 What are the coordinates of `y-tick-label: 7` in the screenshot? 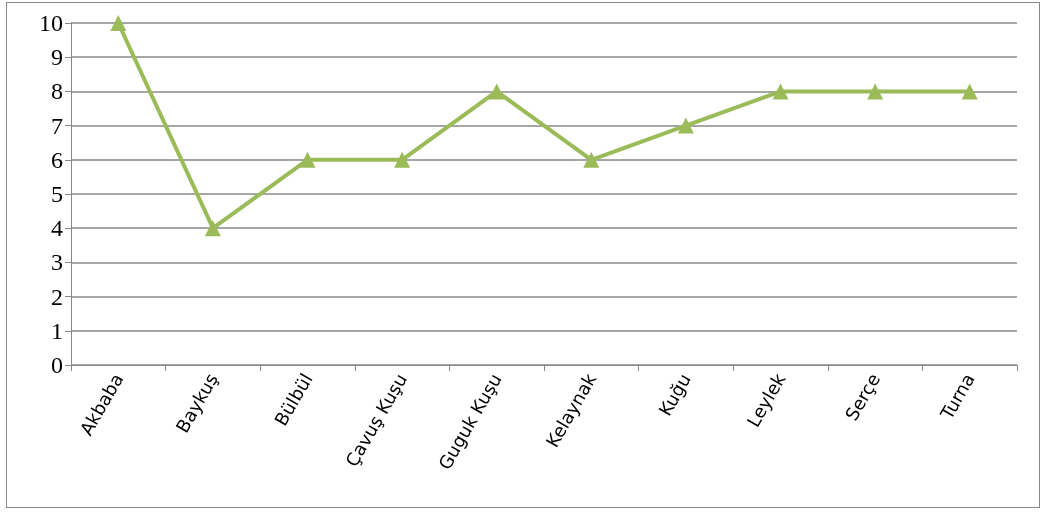 It's located at (57, 125).